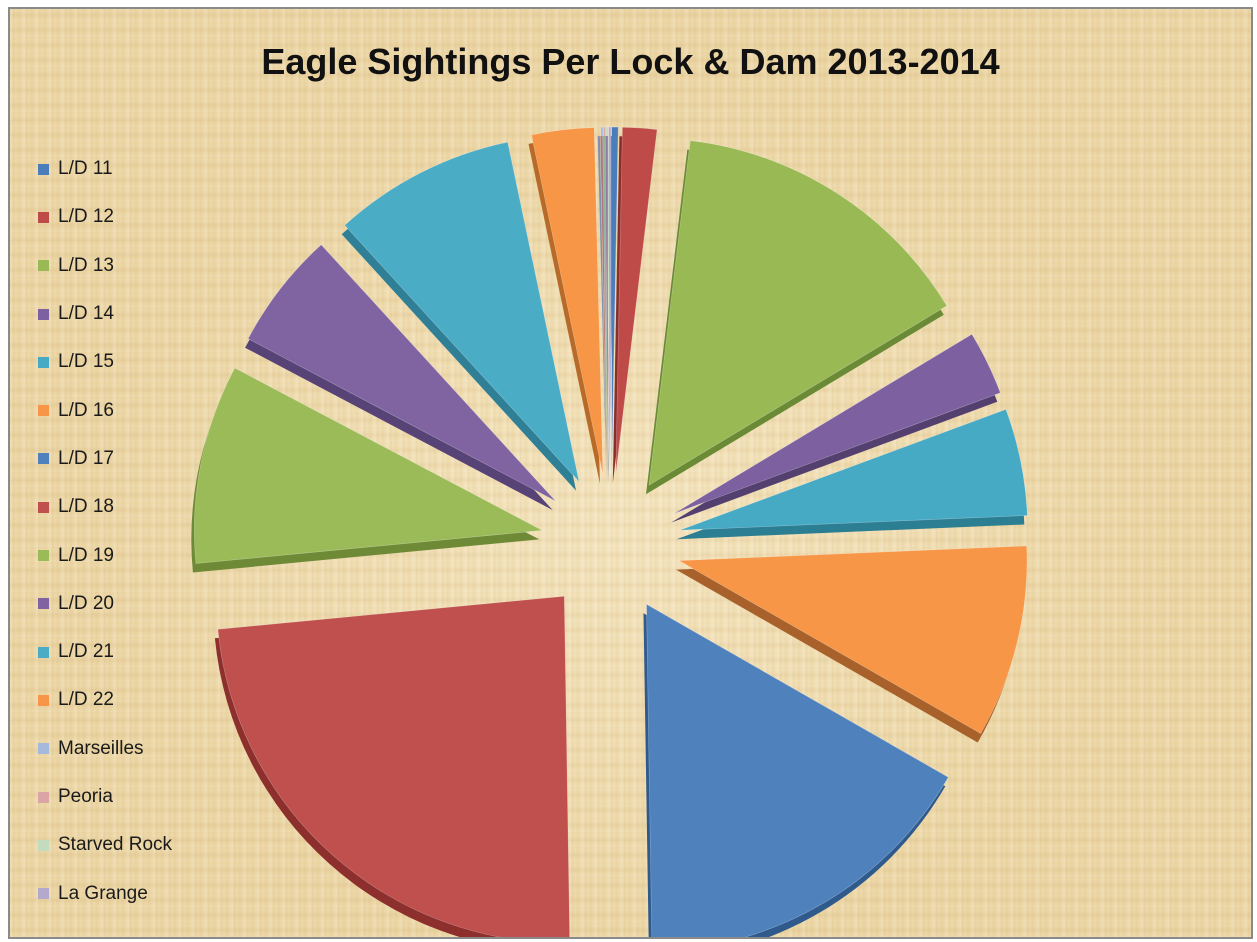 This screenshot has height=942, width=1257. I want to click on legend-item: L/D 15, so click(138, 362).